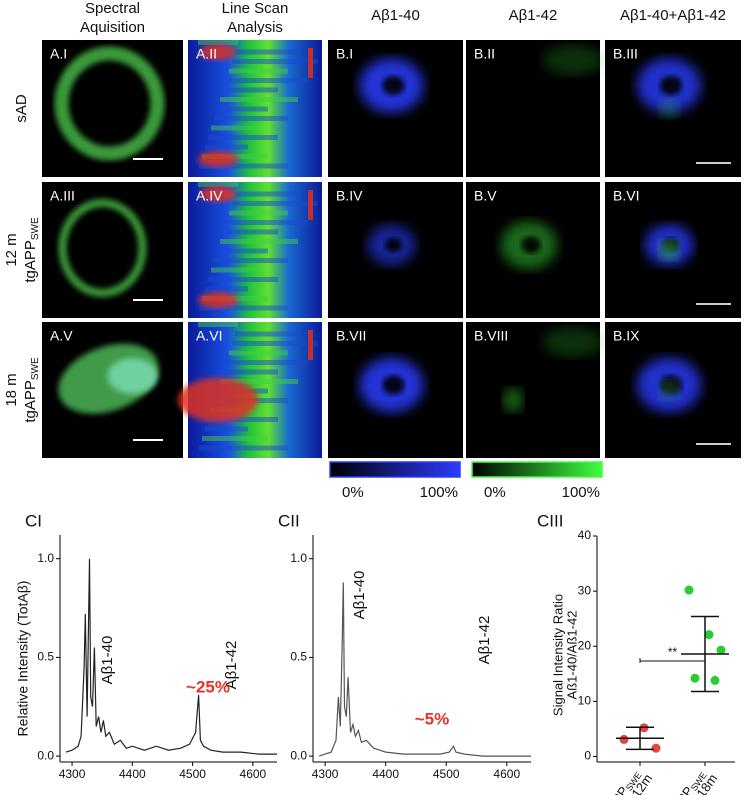  What do you see at coordinates (359, 595) in the screenshot?
I see `annotation: Aβ1-40` at bounding box center [359, 595].